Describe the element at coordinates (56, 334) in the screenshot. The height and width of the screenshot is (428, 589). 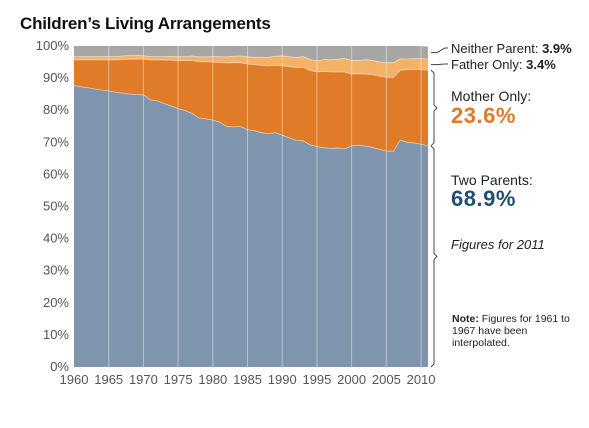
I see `y-tick-label: 10%` at that location.